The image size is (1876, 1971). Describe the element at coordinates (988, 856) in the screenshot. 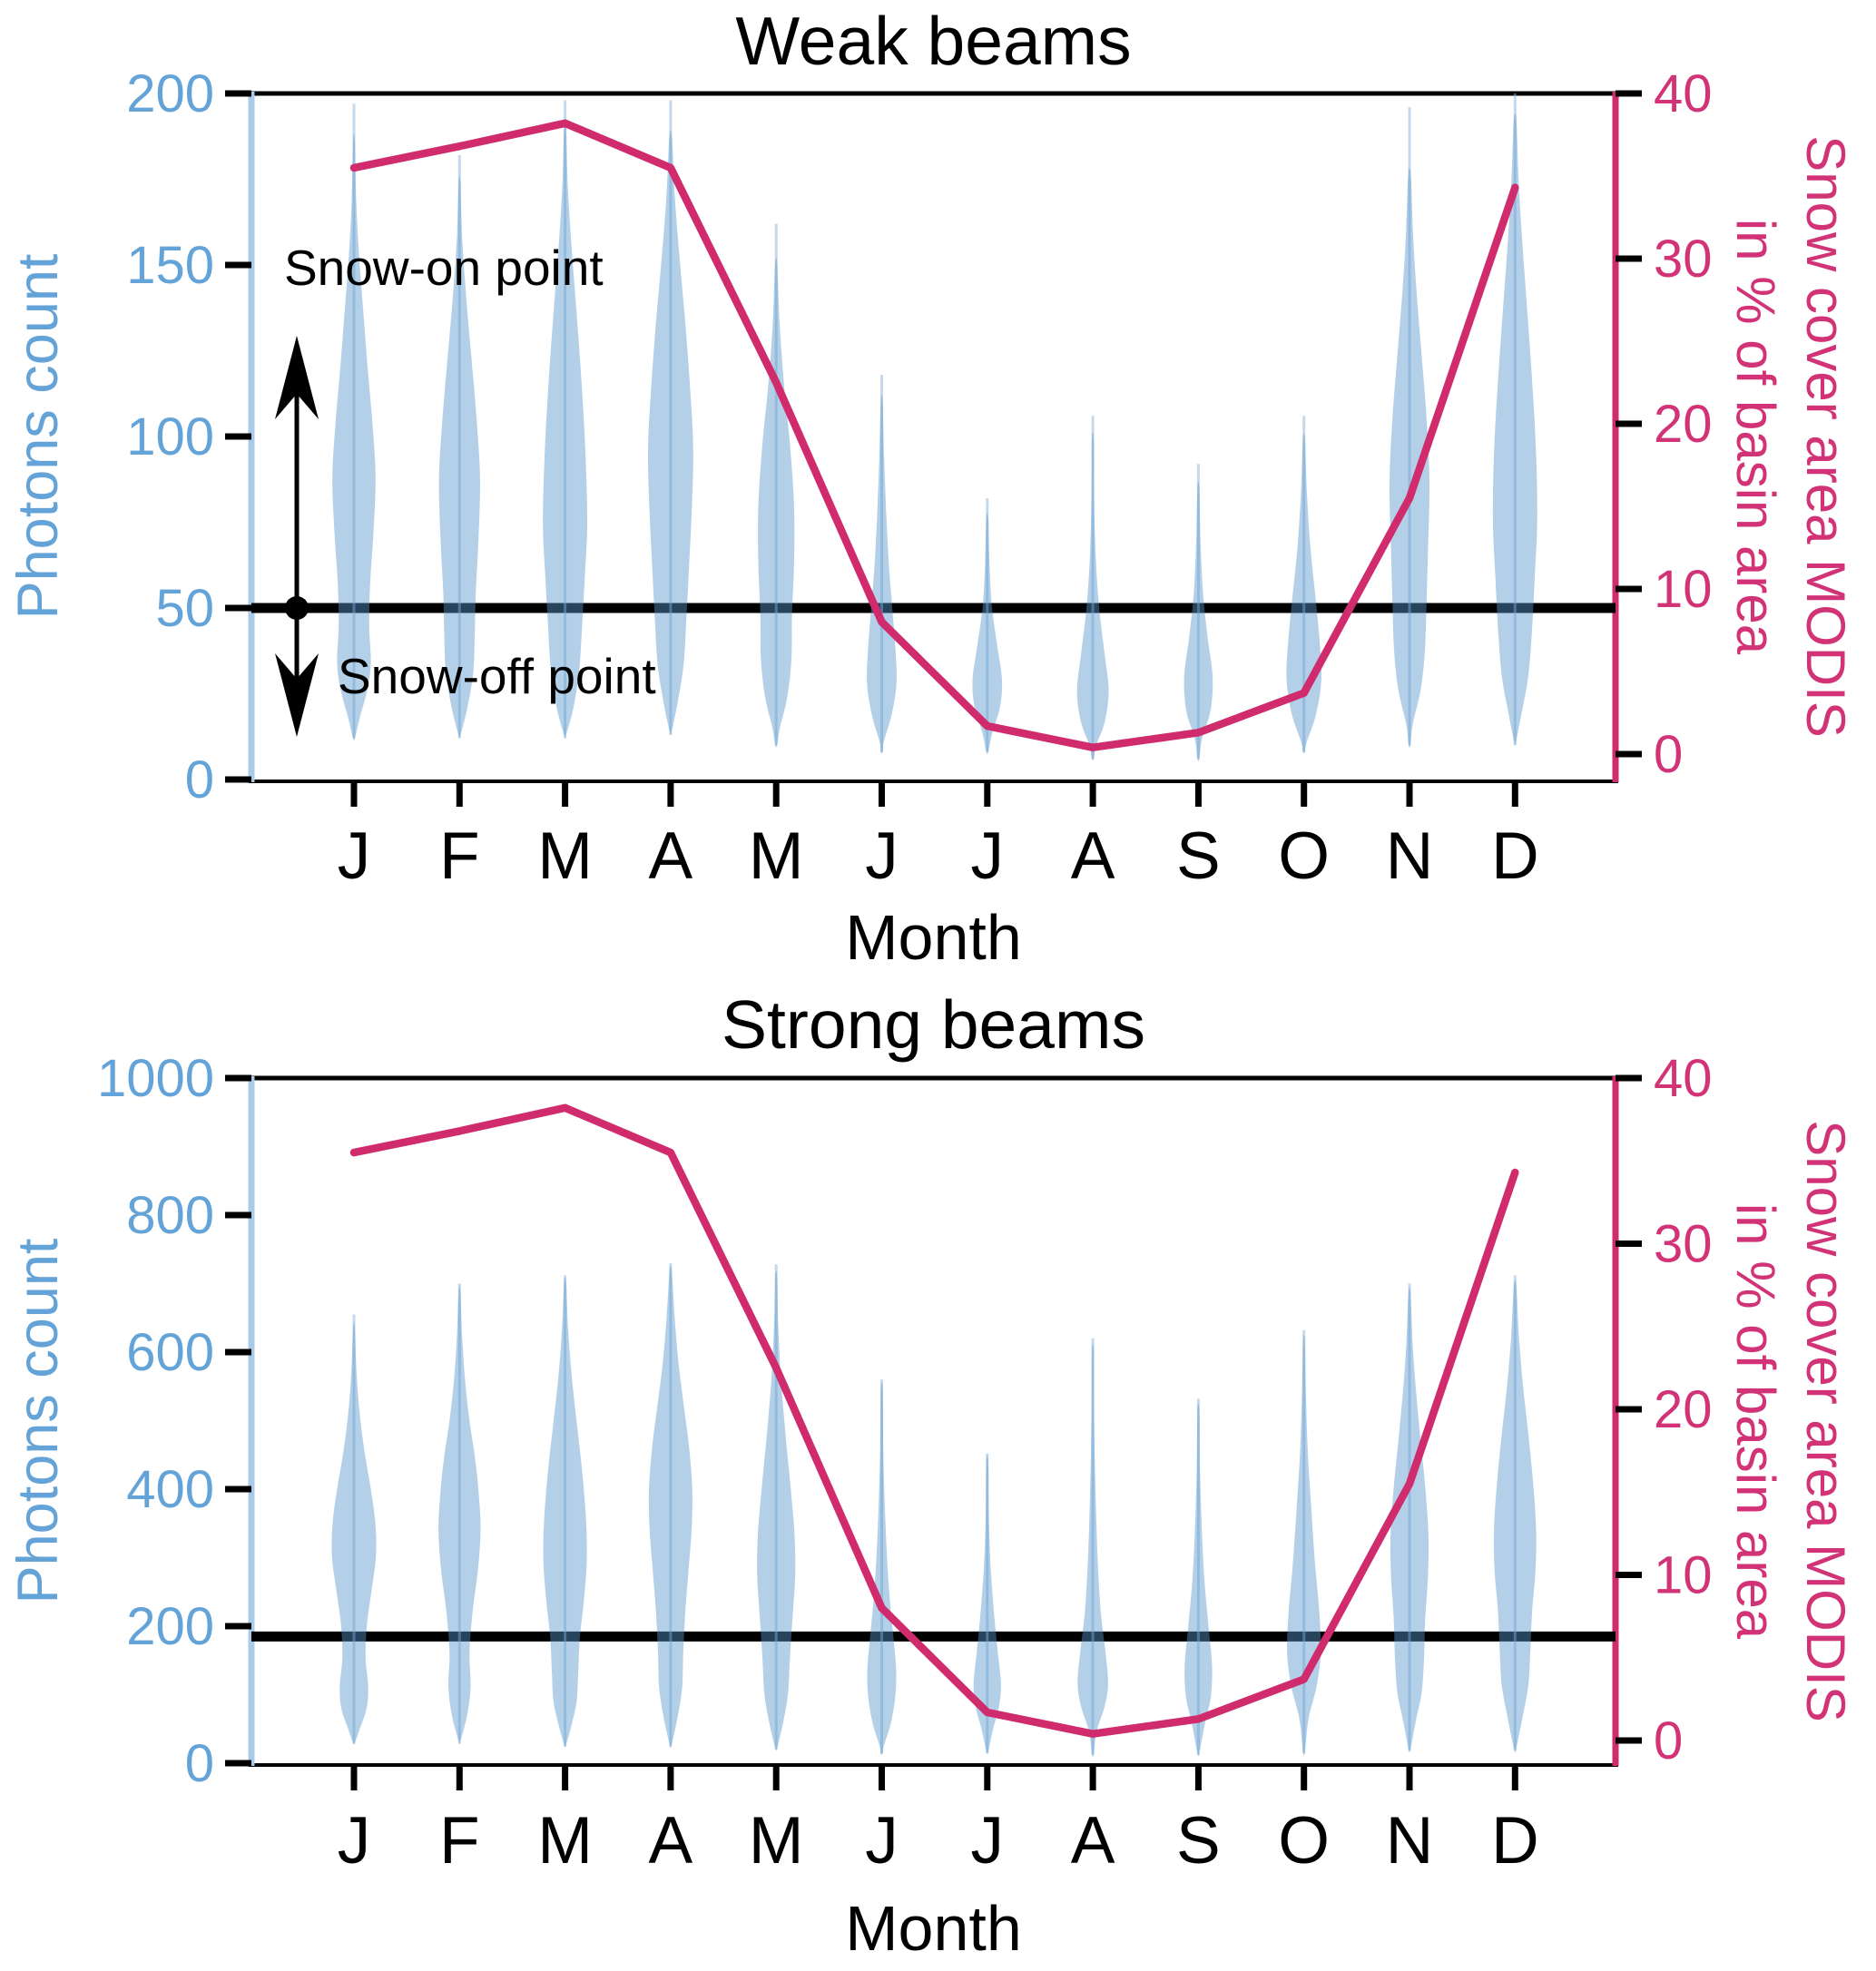

I see `weak-month-label-6: J` at that location.